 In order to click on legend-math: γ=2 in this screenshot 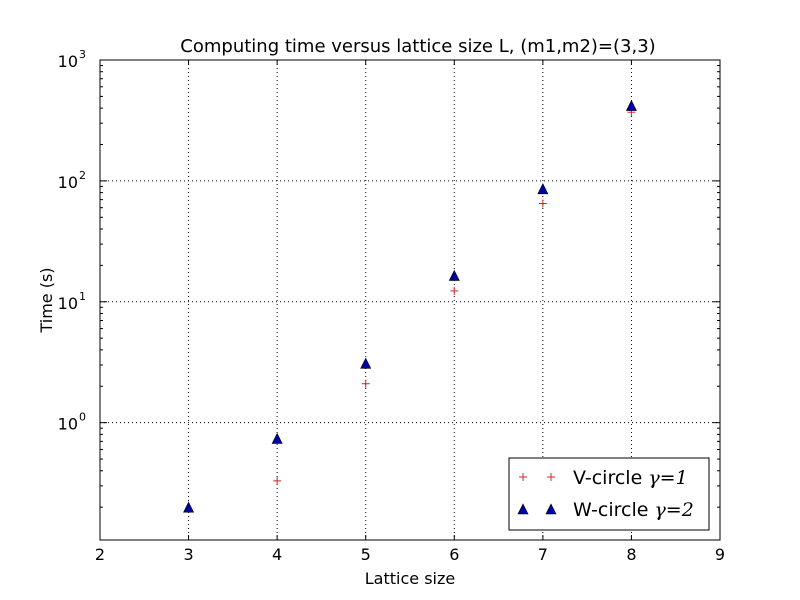, I will do `click(673, 510)`.